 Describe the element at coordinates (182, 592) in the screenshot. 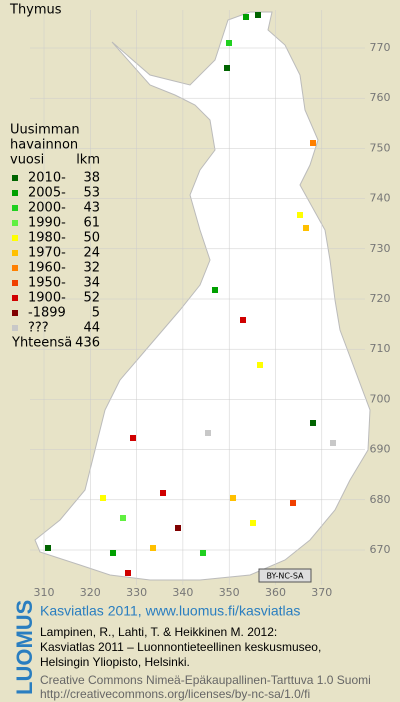

I see `x-tick-label: 340` at that location.